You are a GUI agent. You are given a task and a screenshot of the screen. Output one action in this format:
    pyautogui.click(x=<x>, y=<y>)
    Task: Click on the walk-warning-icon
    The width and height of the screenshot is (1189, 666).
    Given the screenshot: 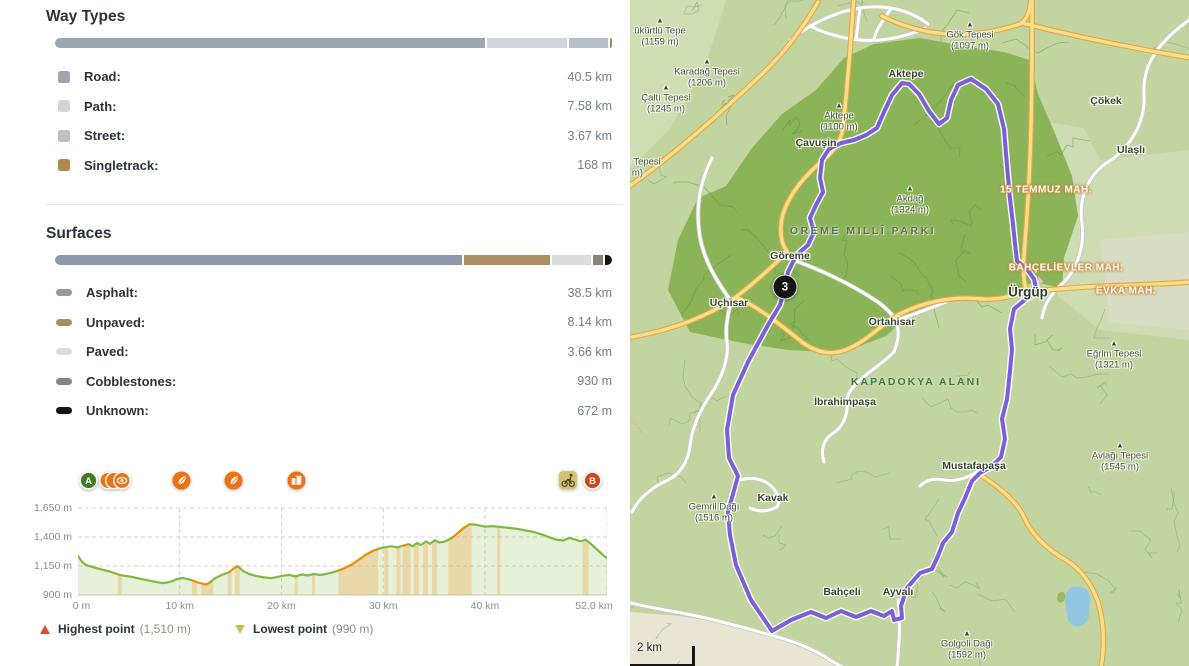 What is the action you would take?
    pyautogui.click(x=567, y=482)
    